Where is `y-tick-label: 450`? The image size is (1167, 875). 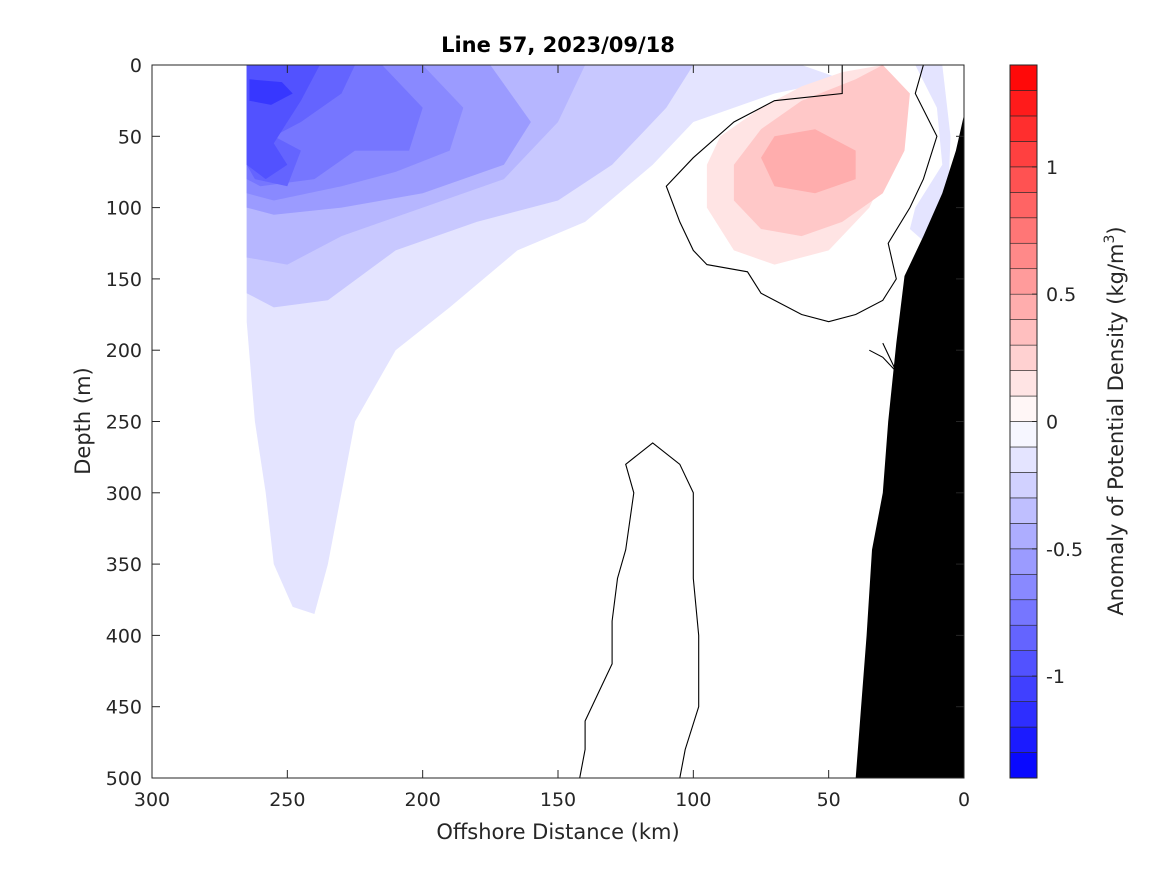
y-tick-label: 450 is located at coordinates (124, 708).